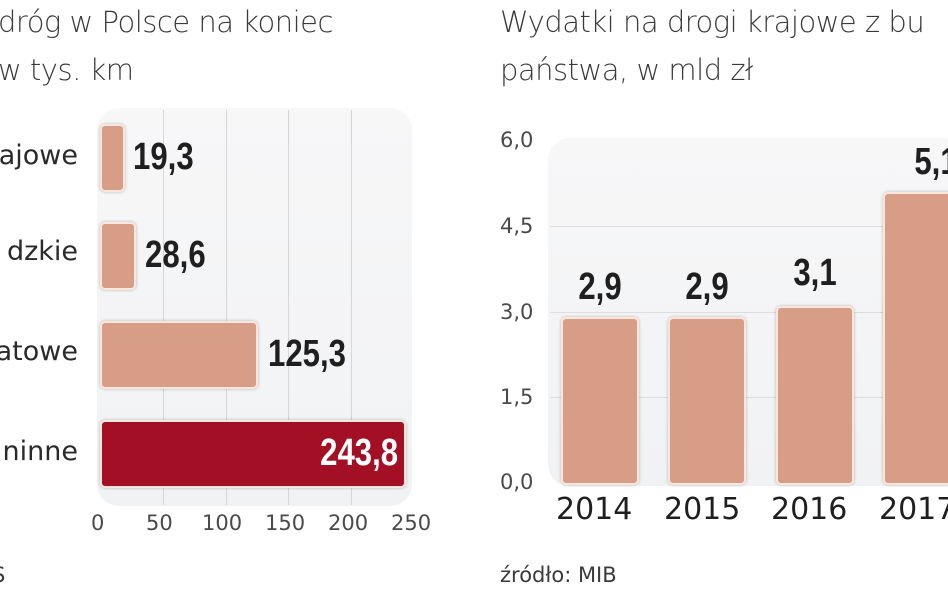 The image size is (948, 593). I want to click on x-tick: 200, so click(348, 523).